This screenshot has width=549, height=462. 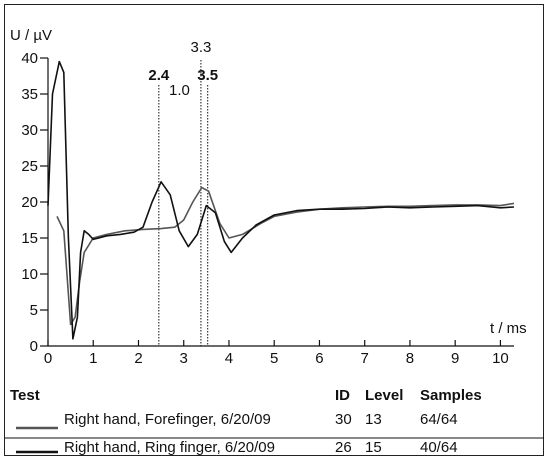 What do you see at coordinates (229, 358) in the screenshot?
I see `x-tick-label: 4` at bounding box center [229, 358].